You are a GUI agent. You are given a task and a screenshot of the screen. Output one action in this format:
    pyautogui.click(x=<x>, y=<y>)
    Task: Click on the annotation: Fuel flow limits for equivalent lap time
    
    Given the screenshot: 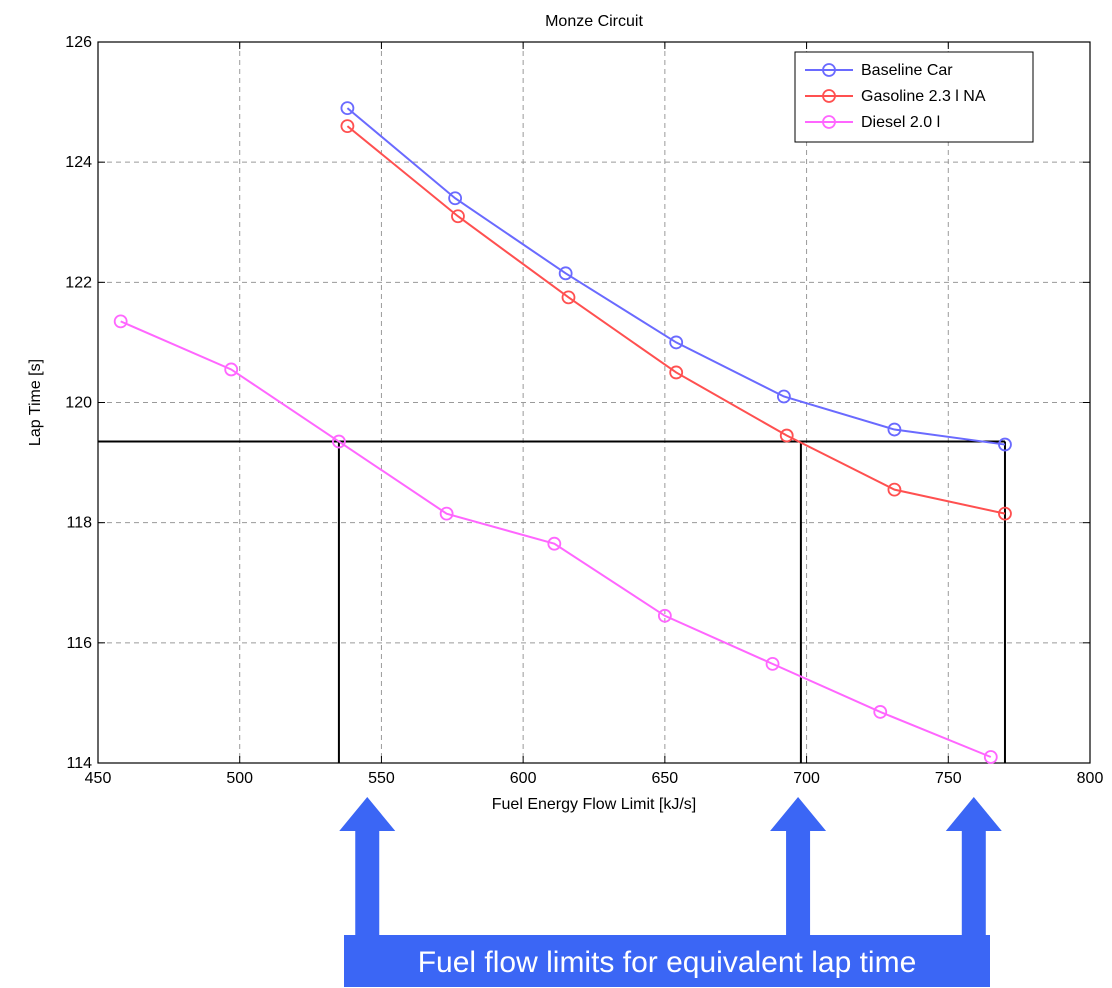 What is the action you would take?
    pyautogui.click(x=670, y=892)
    